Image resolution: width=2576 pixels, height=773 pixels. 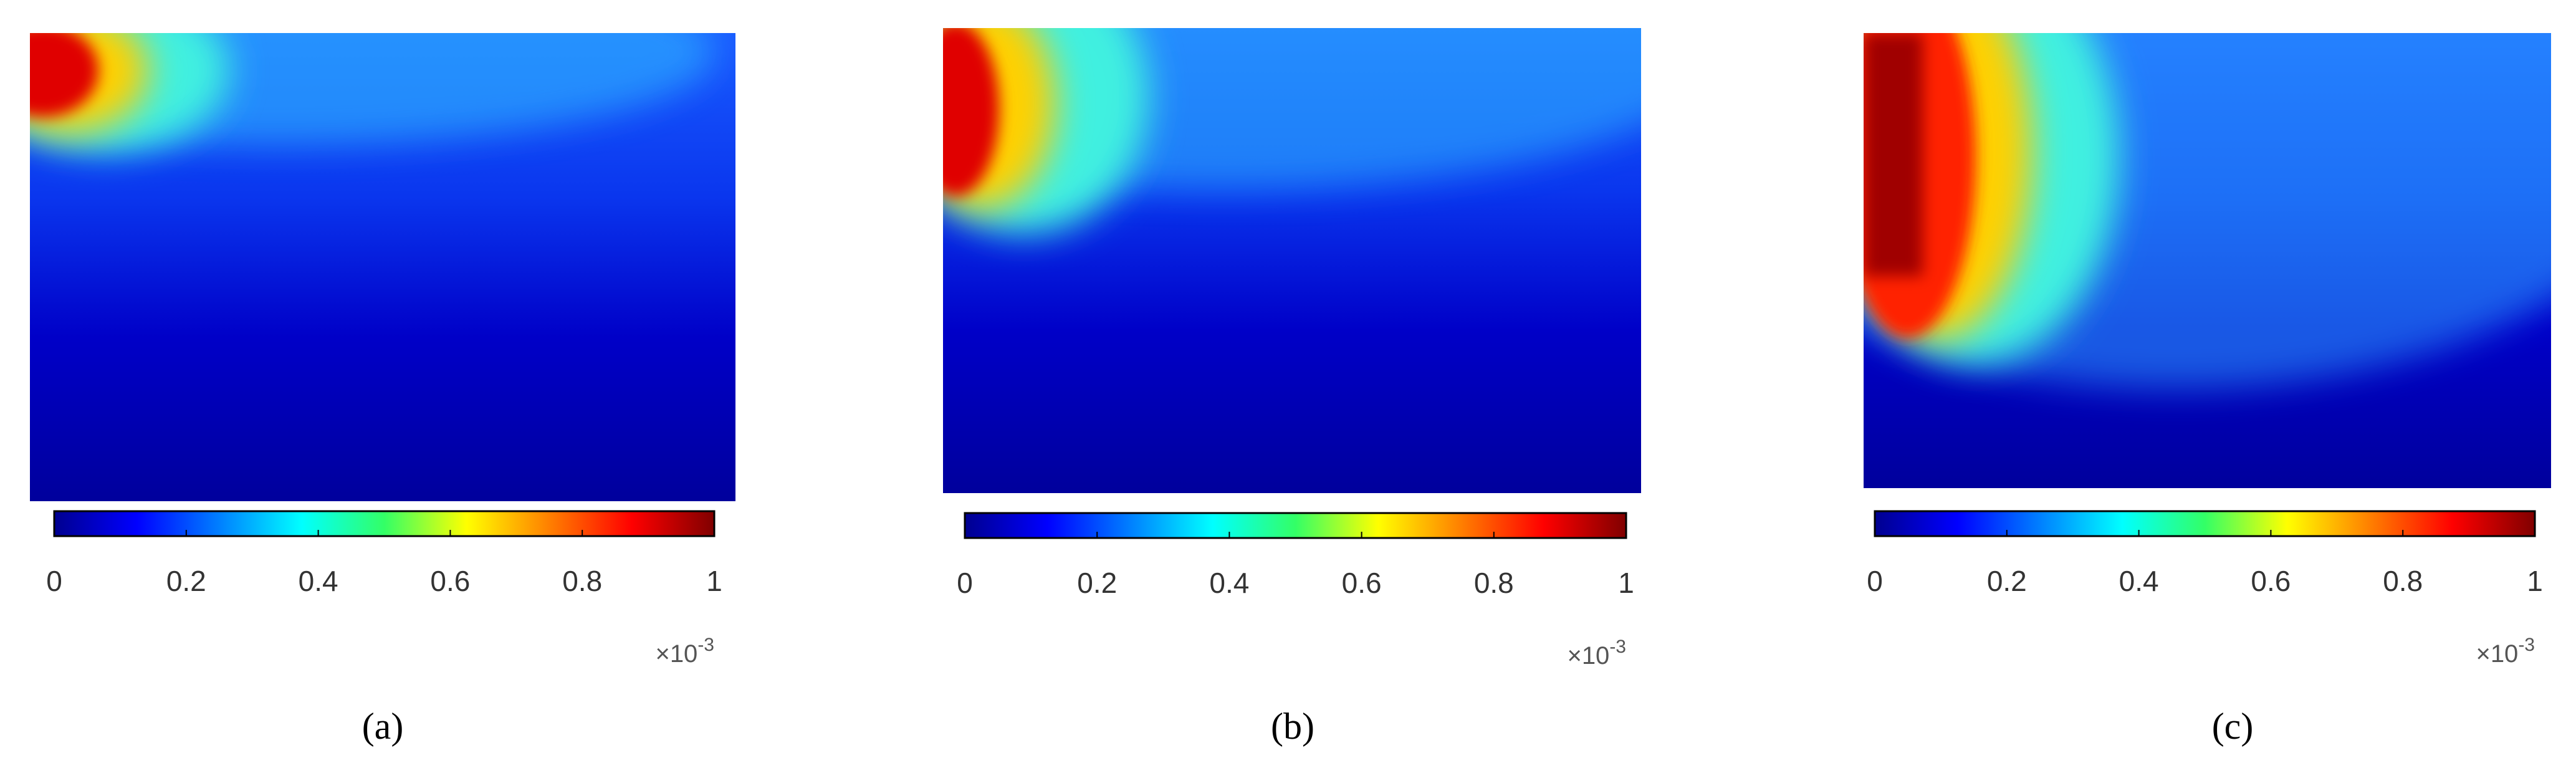 I want to click on panel-label: (a), so click(x=383, y=727).